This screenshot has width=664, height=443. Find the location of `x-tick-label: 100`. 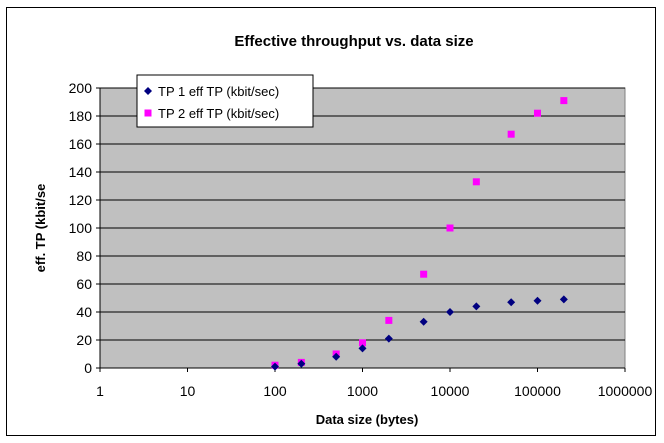

x-tick-label: 100 is located at coordinates (275, 391).